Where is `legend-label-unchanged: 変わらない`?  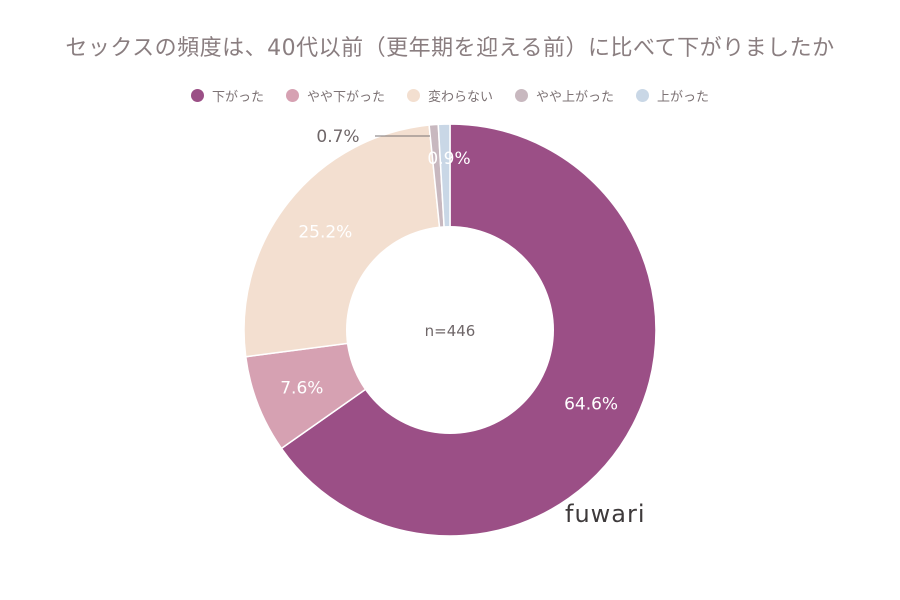 legend-label-unchanged: 変わらない is located at coordinates (460, 97).